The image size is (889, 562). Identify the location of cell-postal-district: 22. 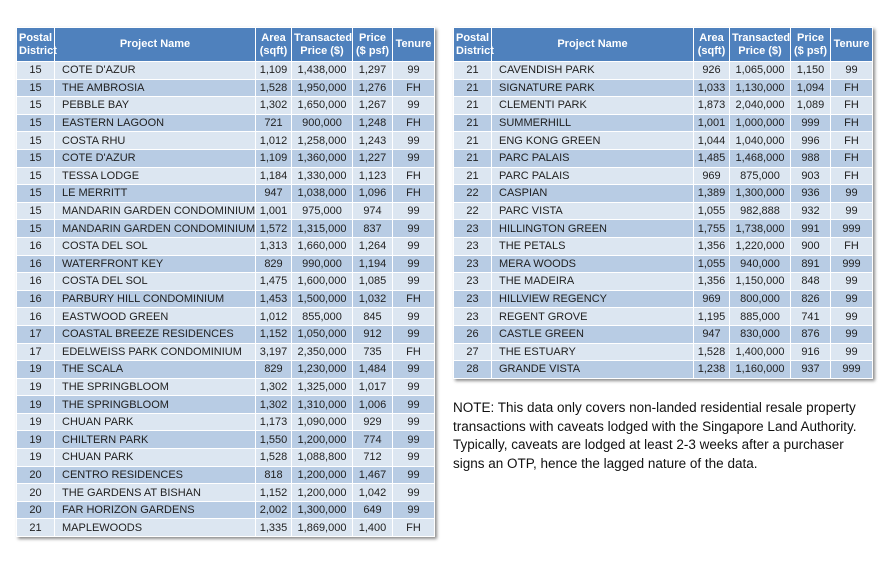
(472, 193).